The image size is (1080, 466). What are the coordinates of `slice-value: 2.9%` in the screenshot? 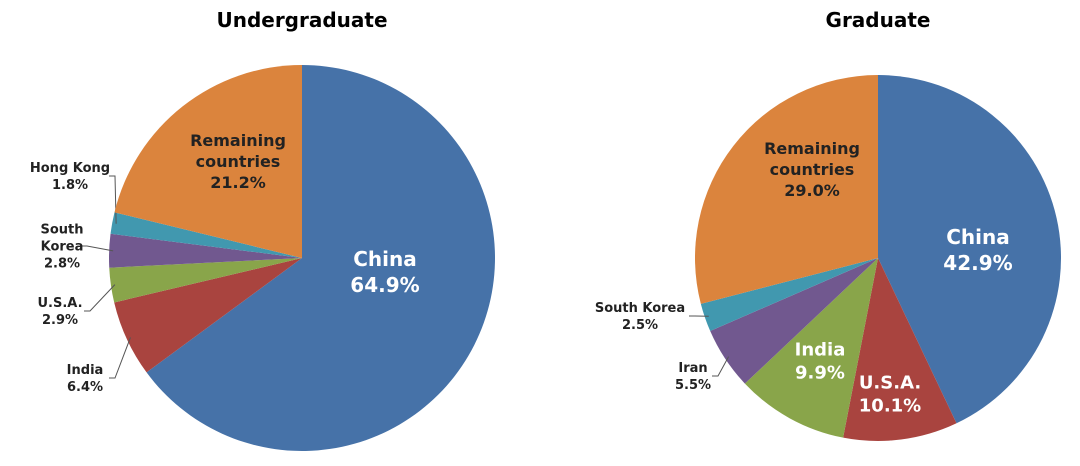 It's located at (60, 320).